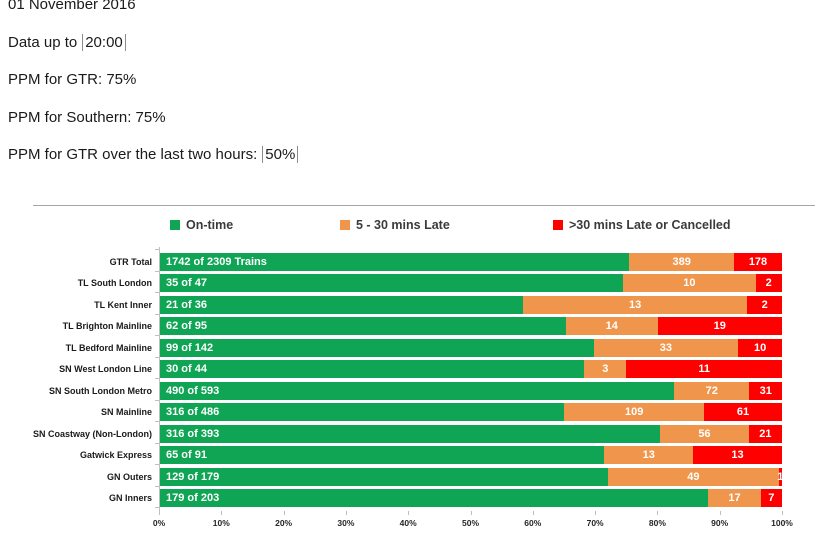 The width and height of the screenshot is (830, 540). I want to click on bar-segment-cancelled: 31, so click(765, 390).